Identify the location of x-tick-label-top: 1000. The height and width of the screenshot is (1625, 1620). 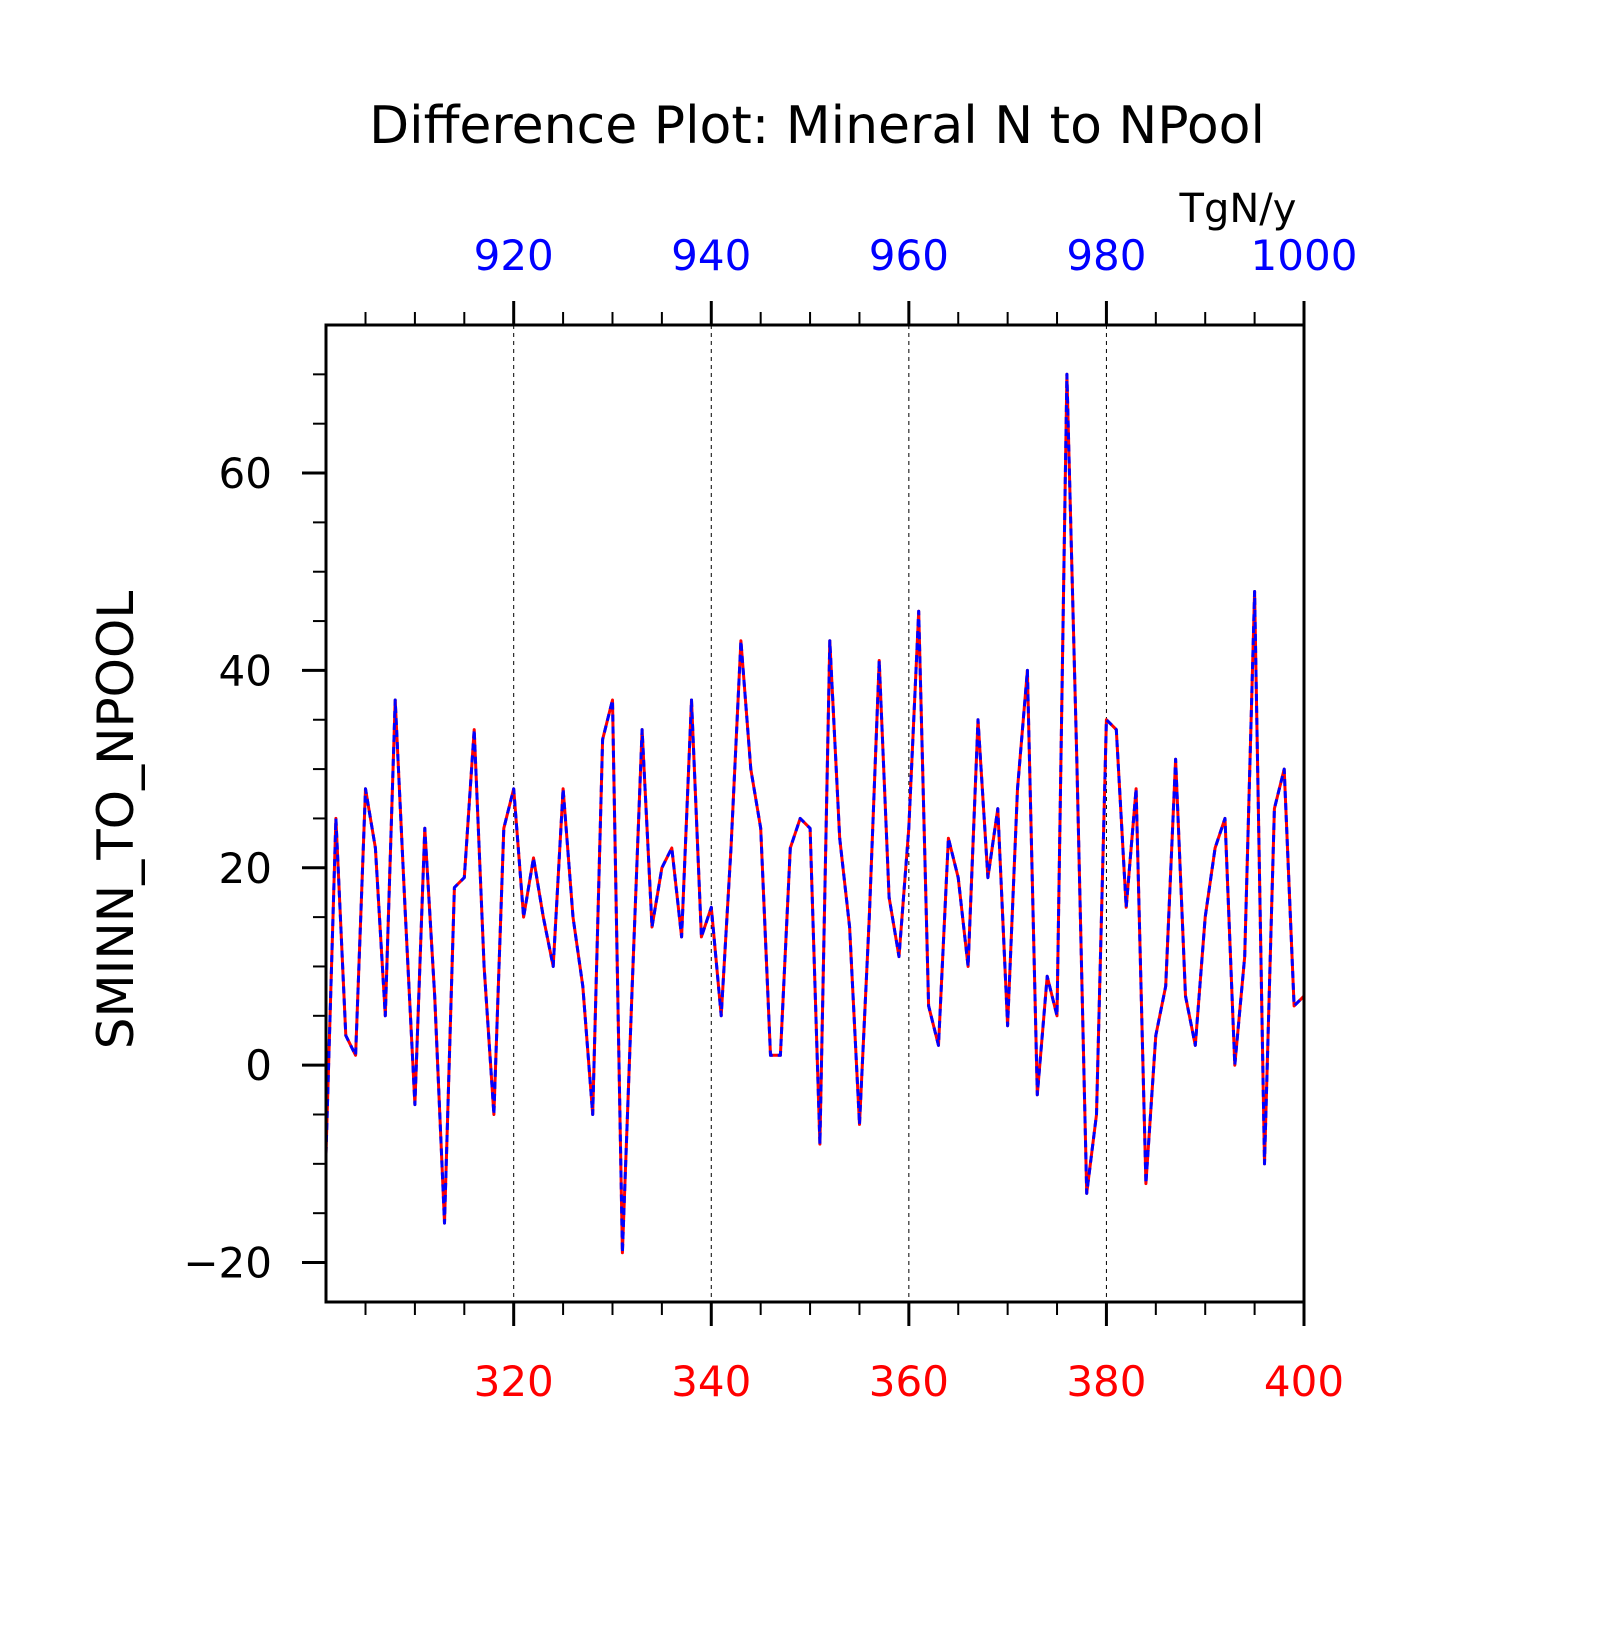
(1304, 255).